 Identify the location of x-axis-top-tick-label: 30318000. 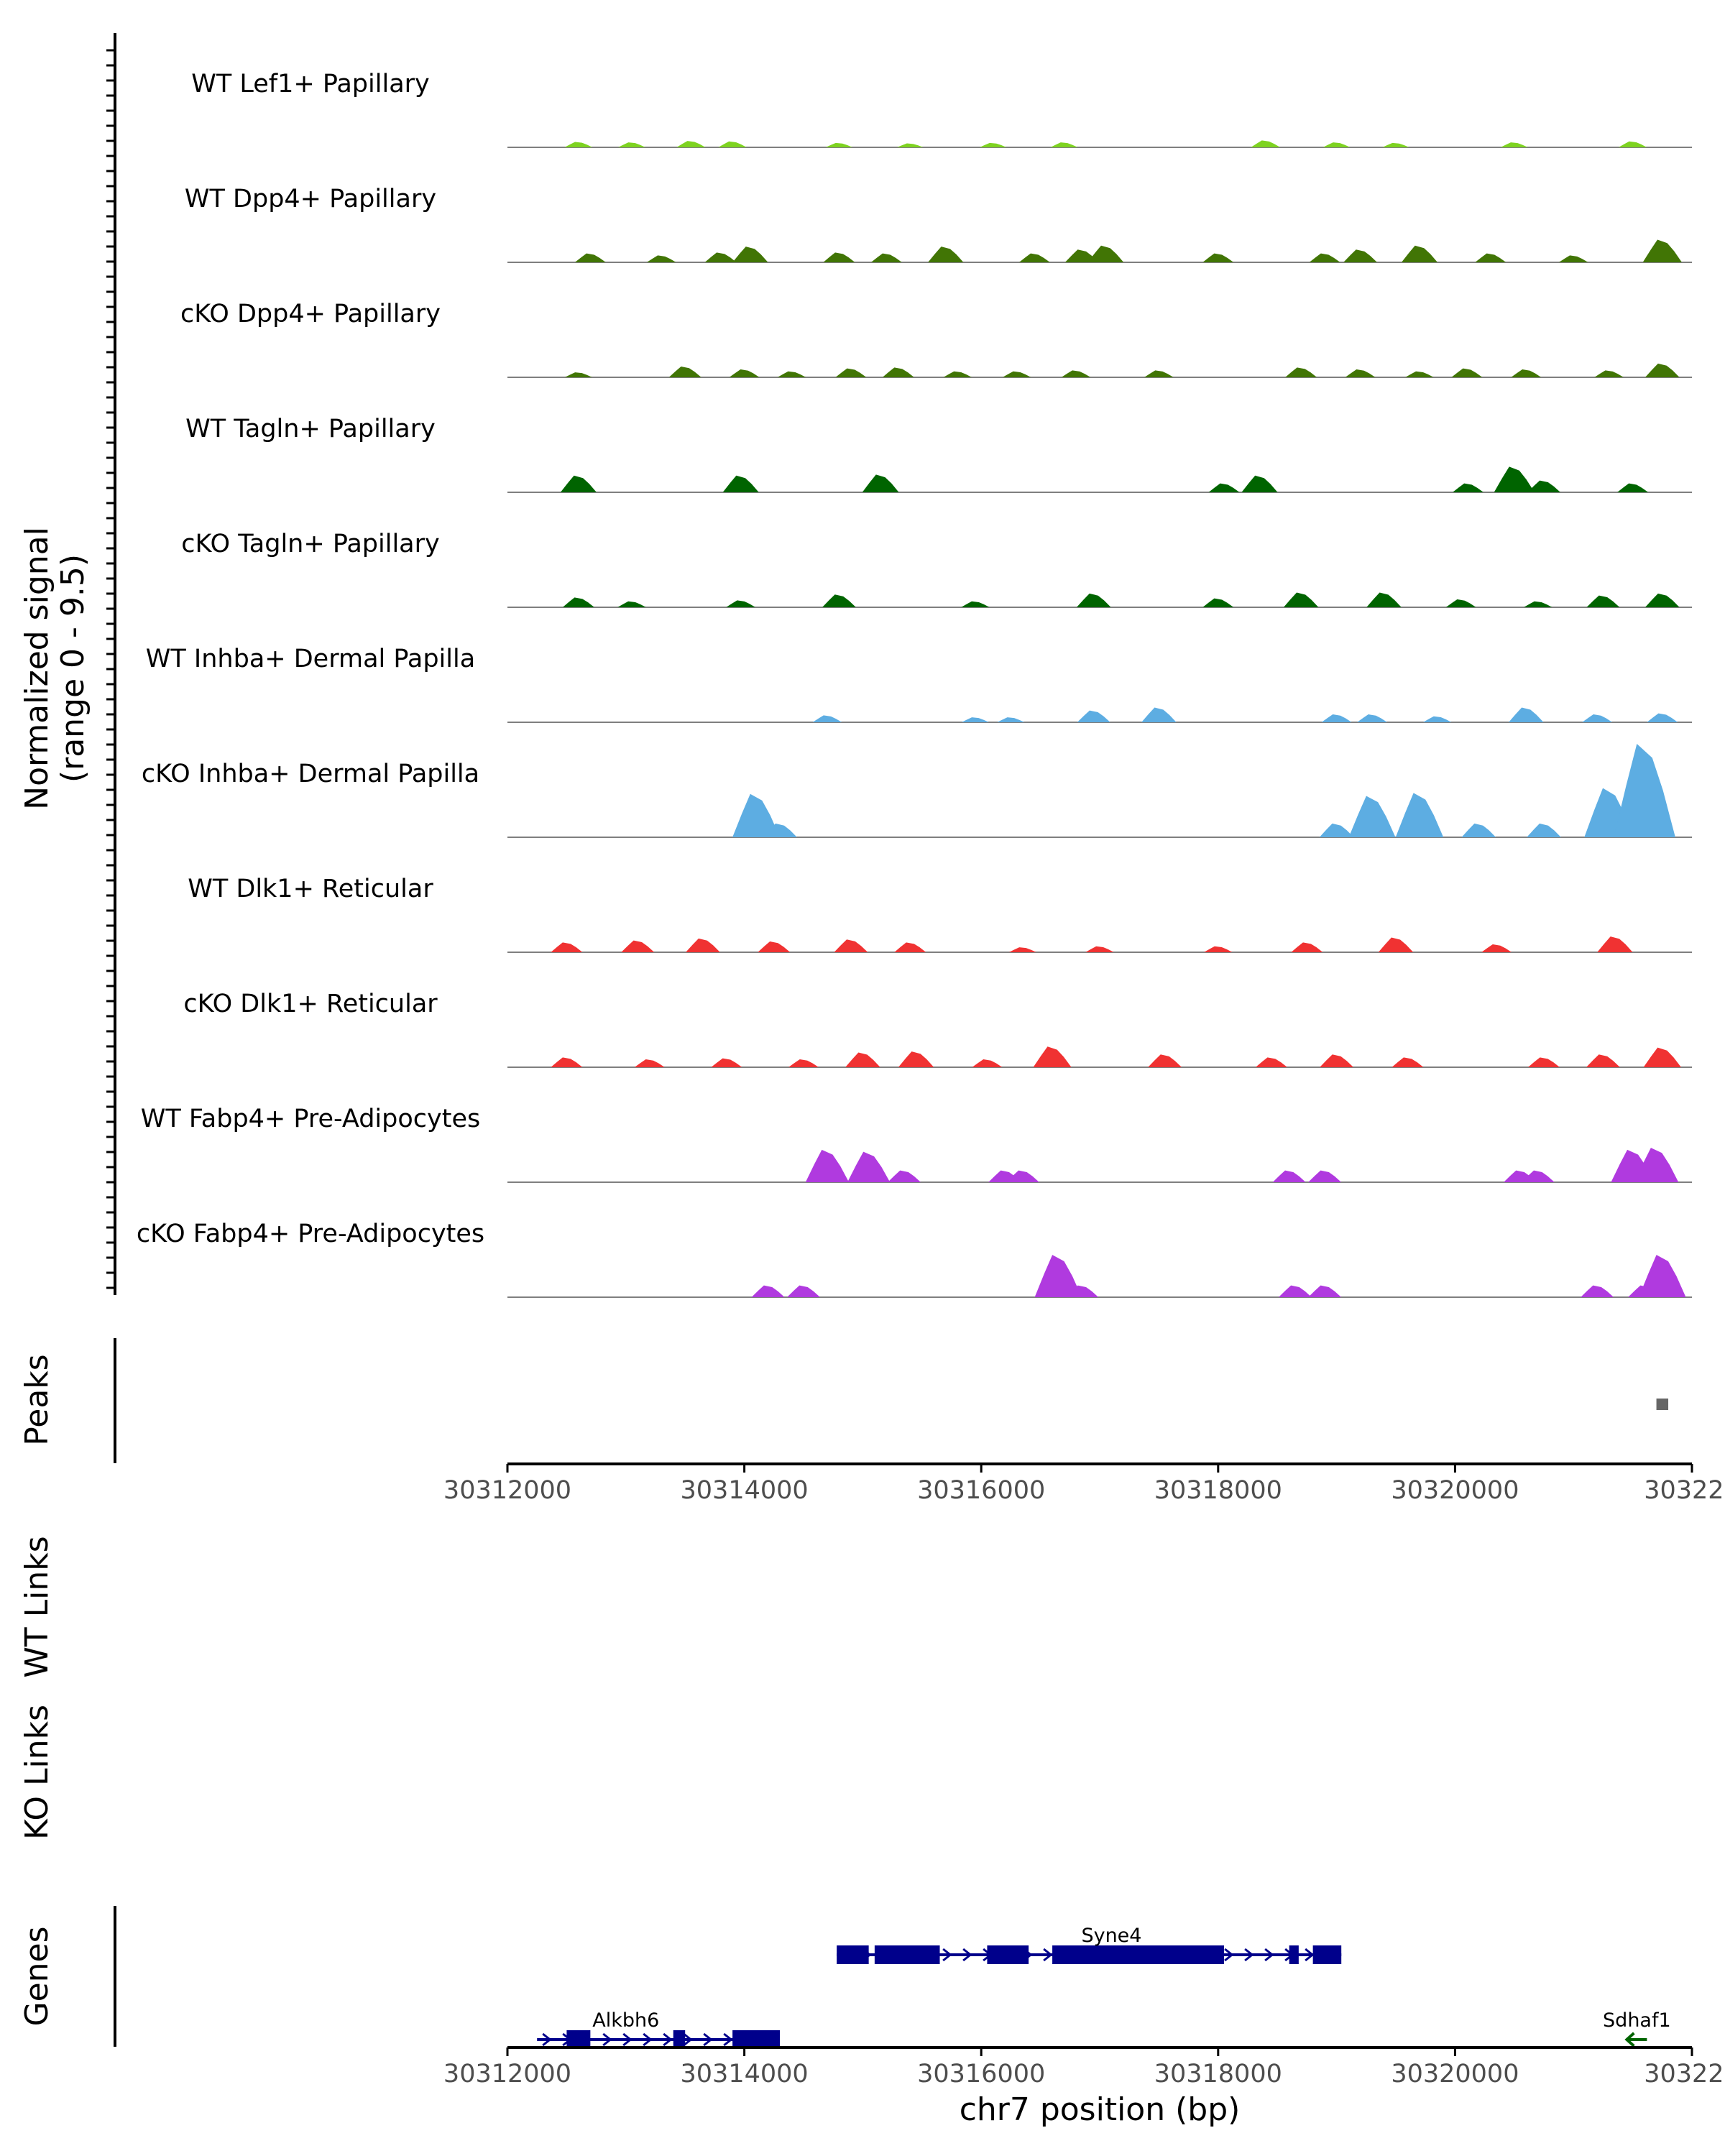
(1218, 1491).